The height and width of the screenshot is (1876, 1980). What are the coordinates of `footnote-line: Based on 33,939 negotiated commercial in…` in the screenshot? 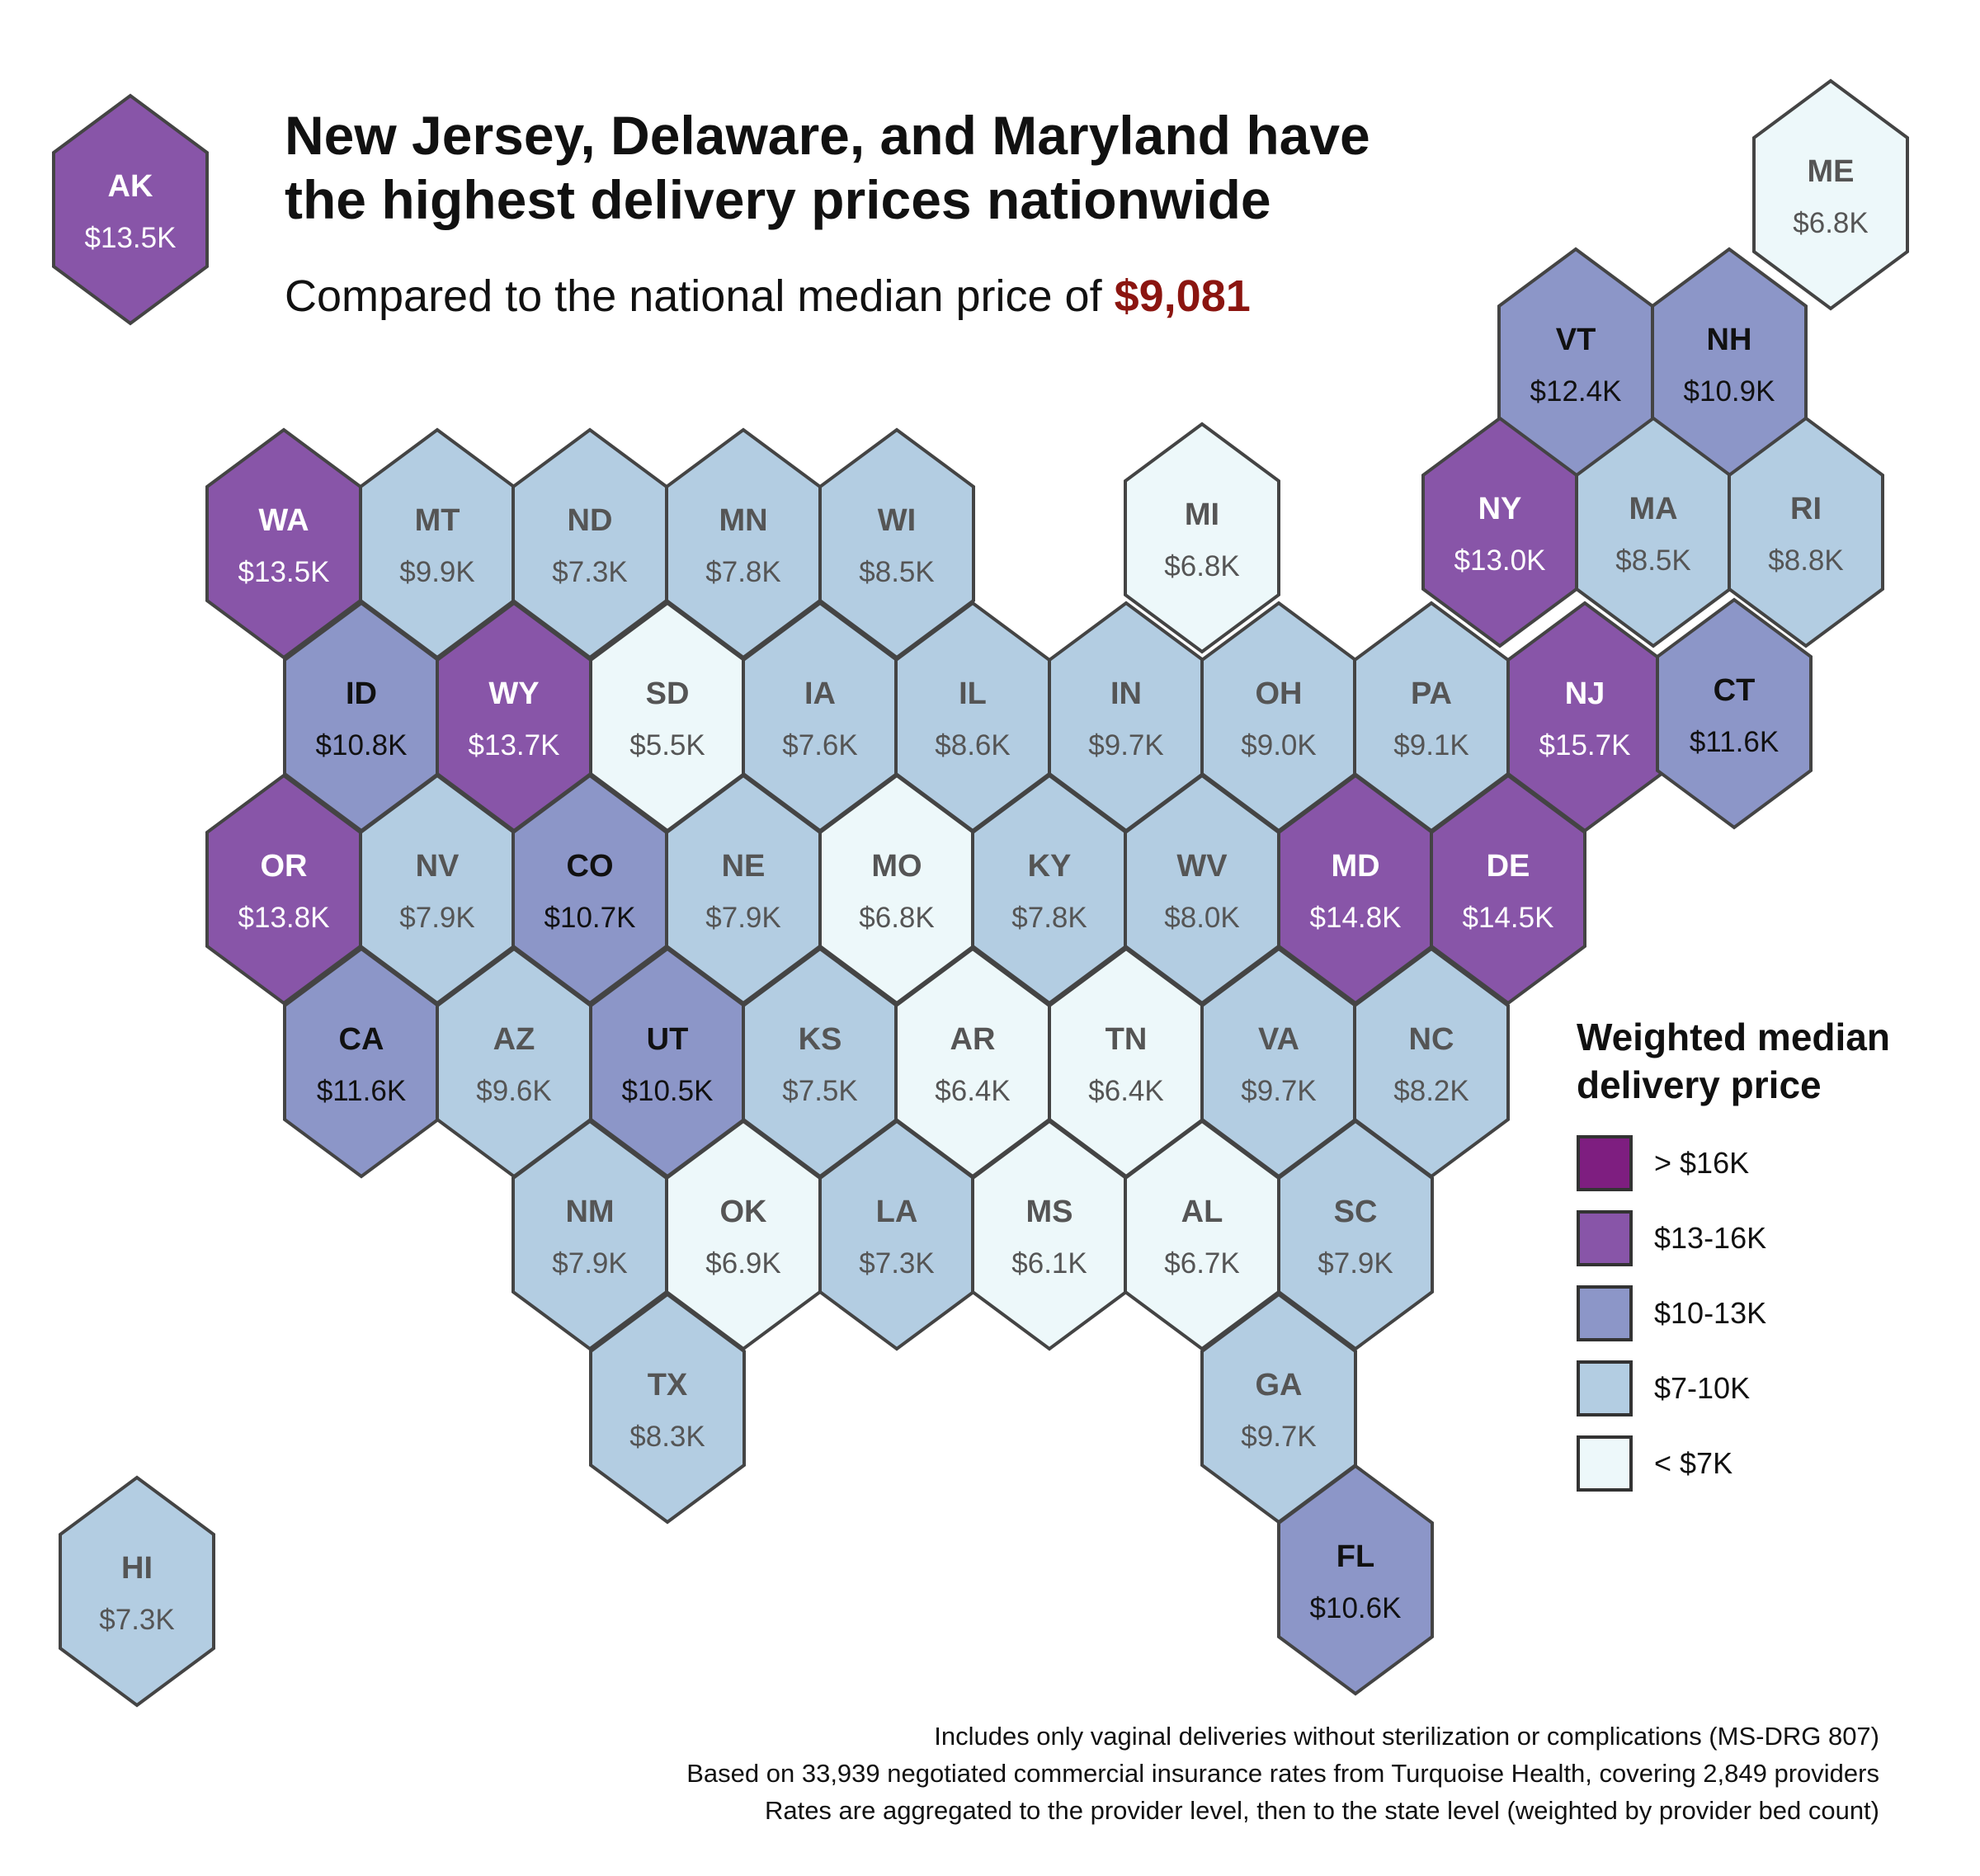 It's located at (1282, 1773).